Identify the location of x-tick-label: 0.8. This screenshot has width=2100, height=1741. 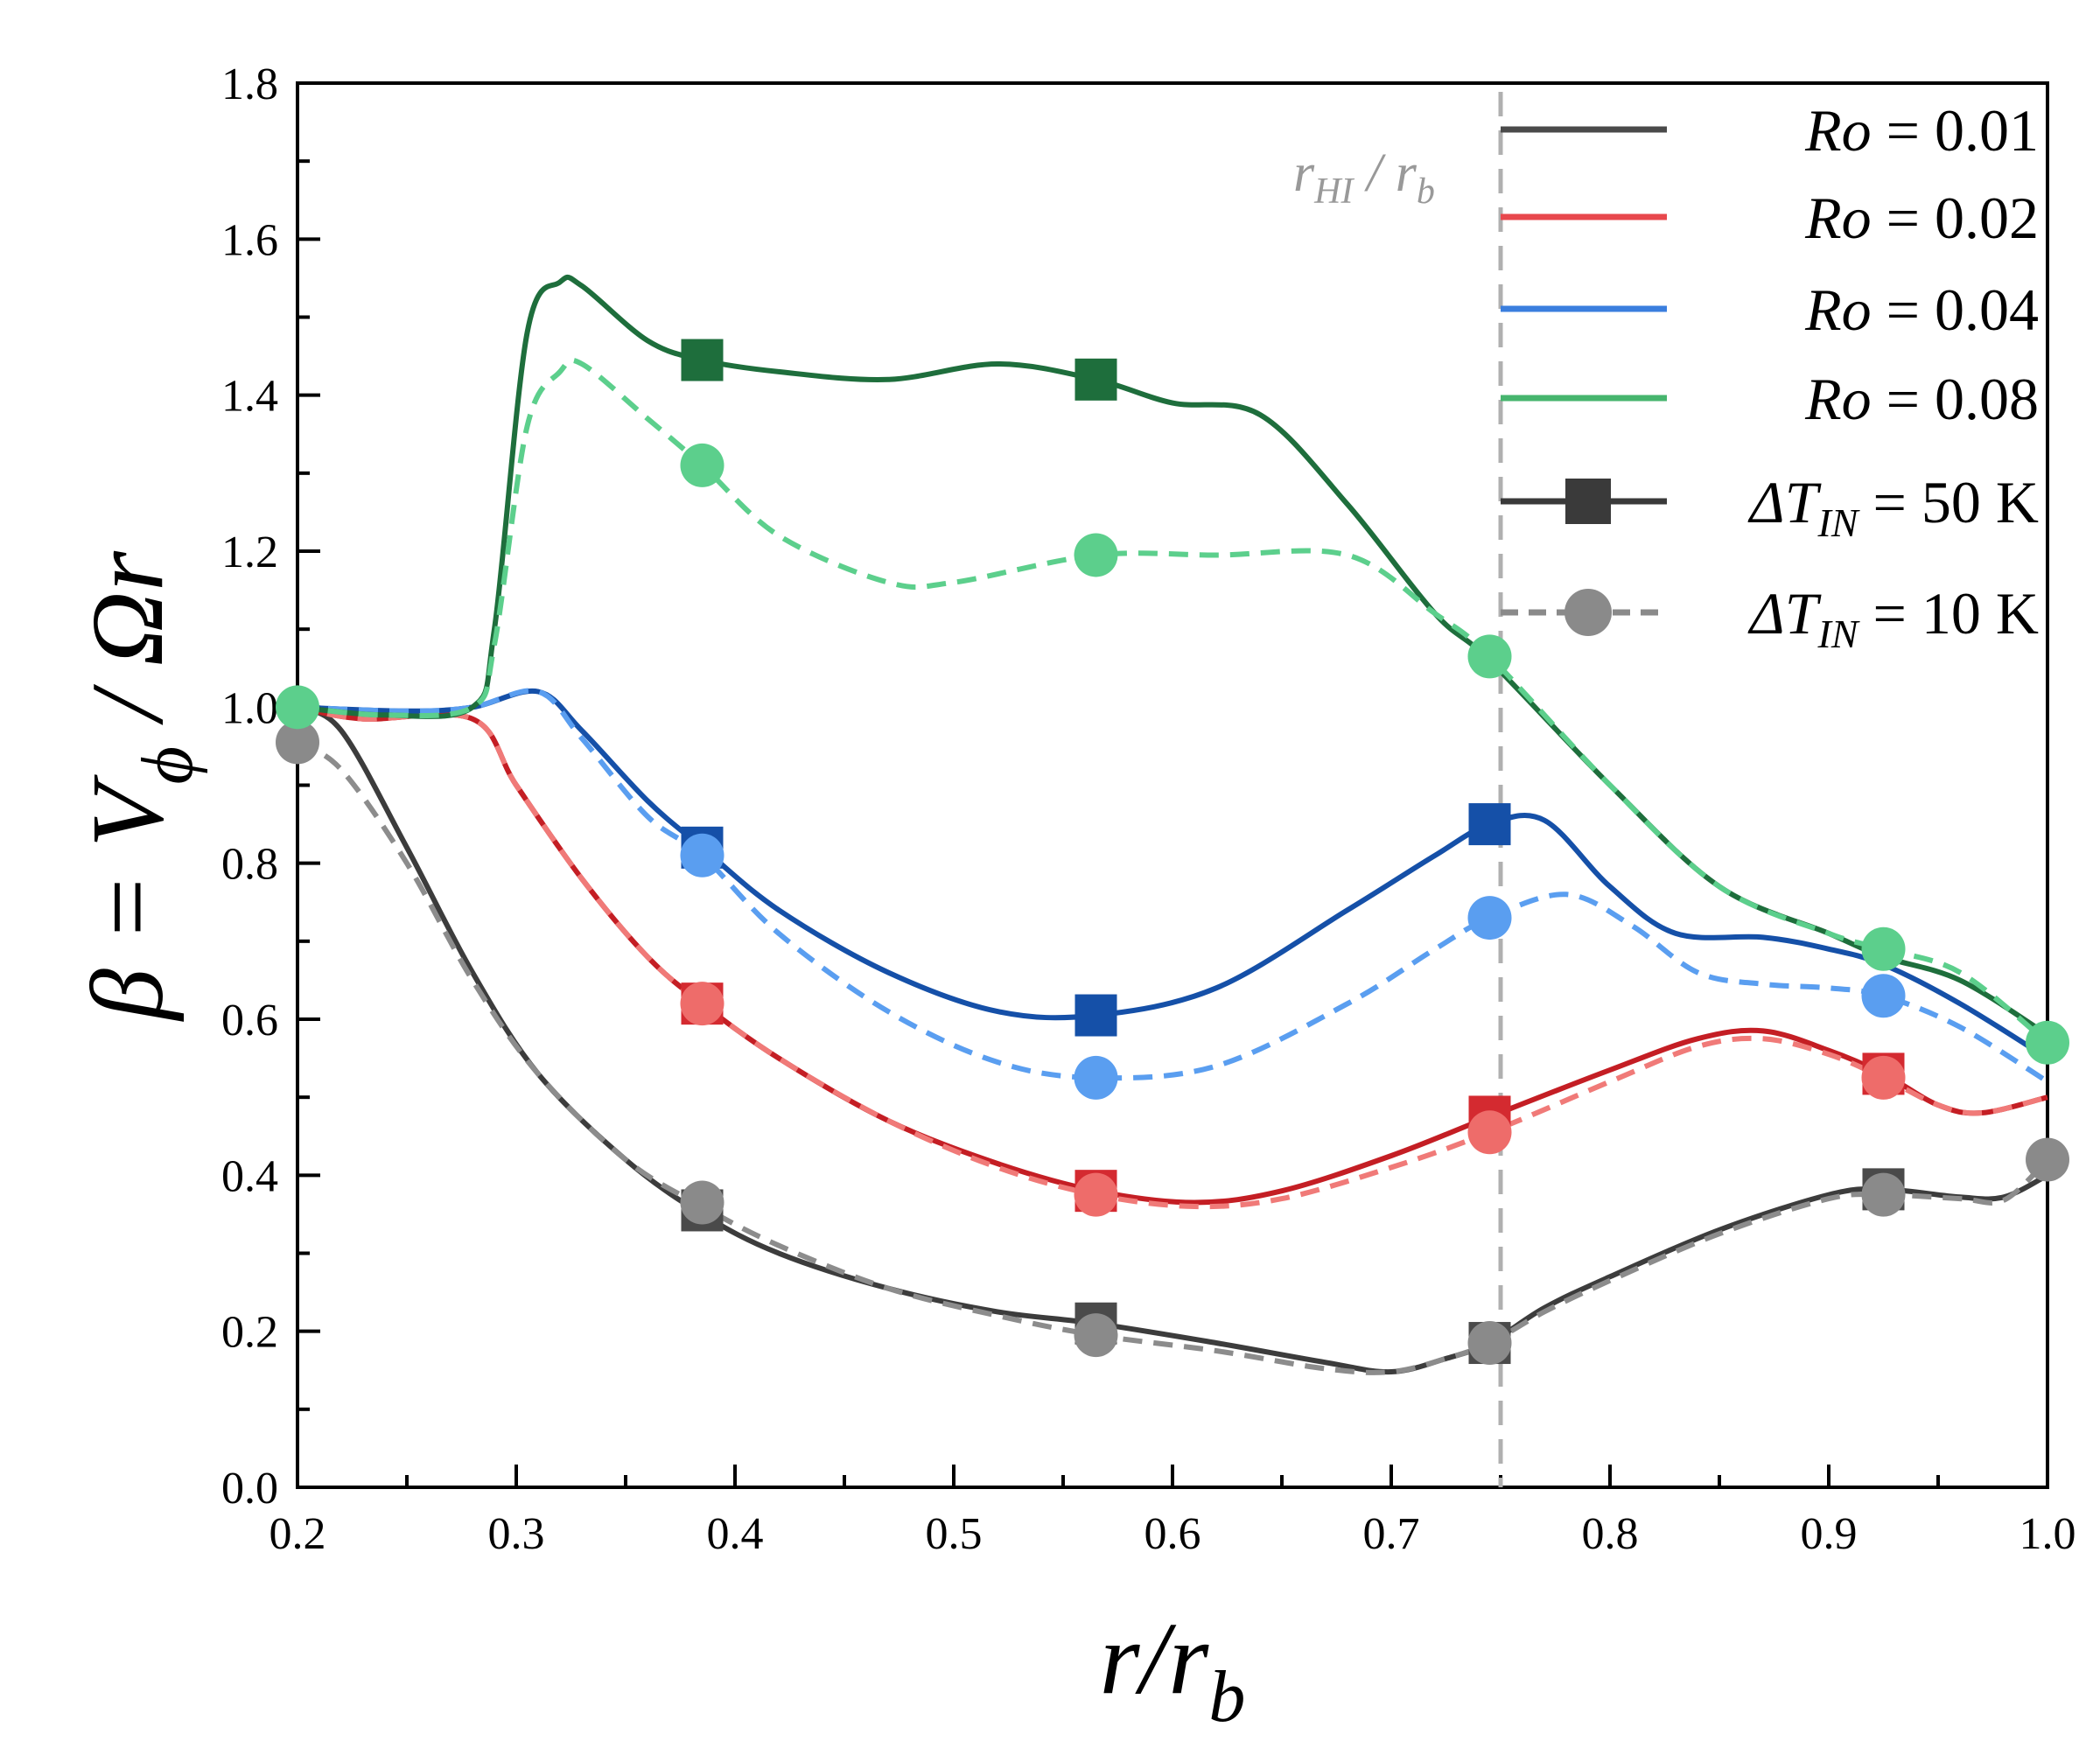
(1610, 1534).